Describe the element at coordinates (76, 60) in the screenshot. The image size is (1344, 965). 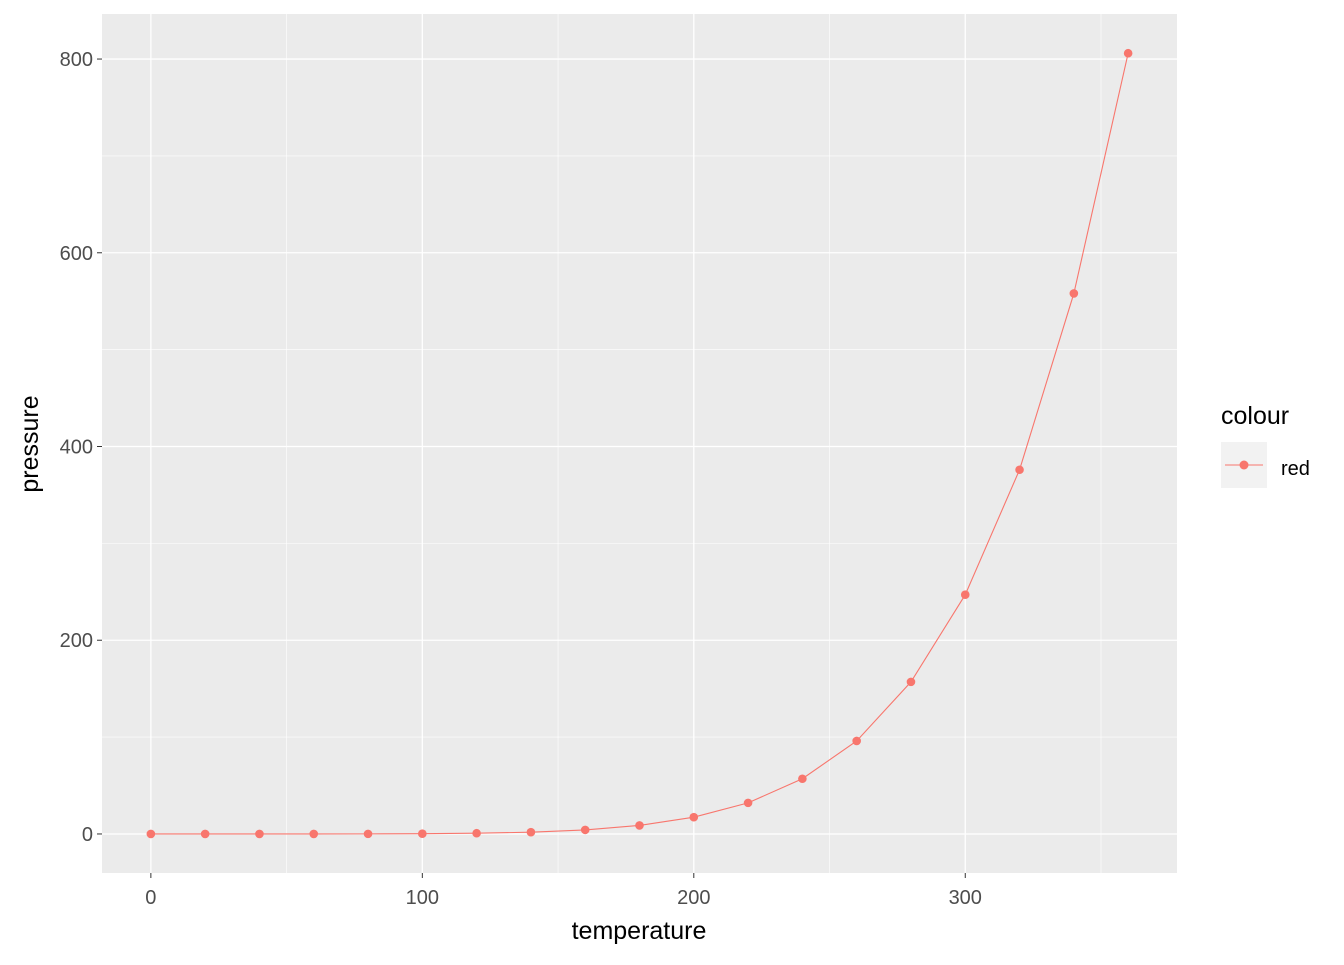
I see `y-tick-label: 800` at that location.